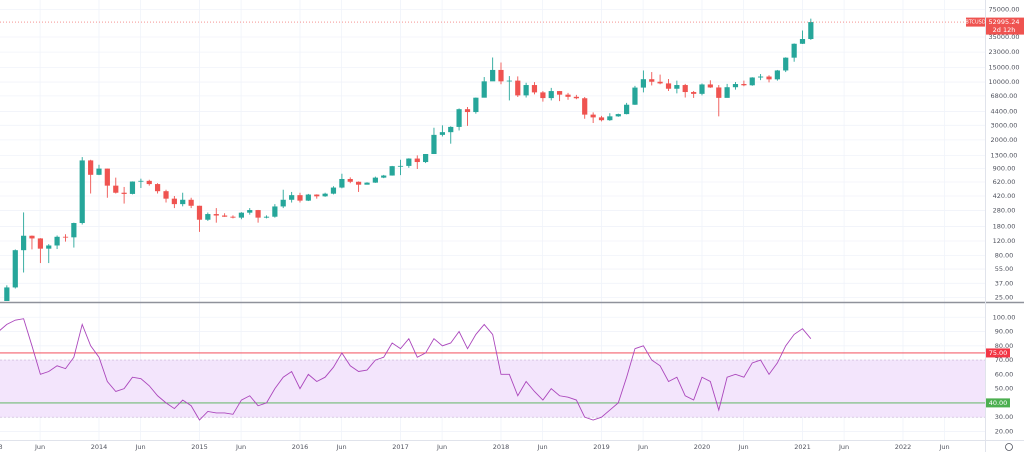 This screenshot has height=452, width=1024. What do you see at coordinates (1003, 52) in the screenshot?
I see `y-tick-label: 23000.00` at bounding box center [1003, 52].